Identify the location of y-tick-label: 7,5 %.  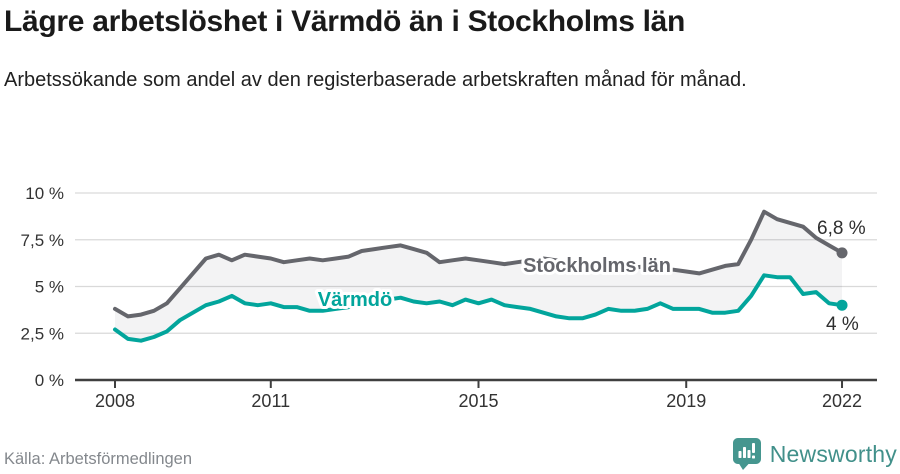
(42, 240).